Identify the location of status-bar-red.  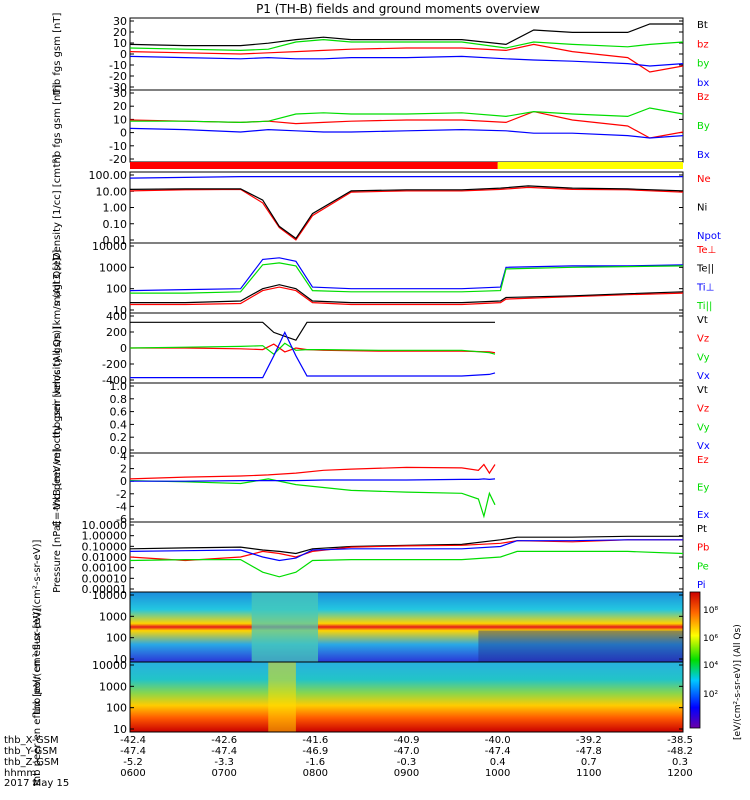
(314, 165).